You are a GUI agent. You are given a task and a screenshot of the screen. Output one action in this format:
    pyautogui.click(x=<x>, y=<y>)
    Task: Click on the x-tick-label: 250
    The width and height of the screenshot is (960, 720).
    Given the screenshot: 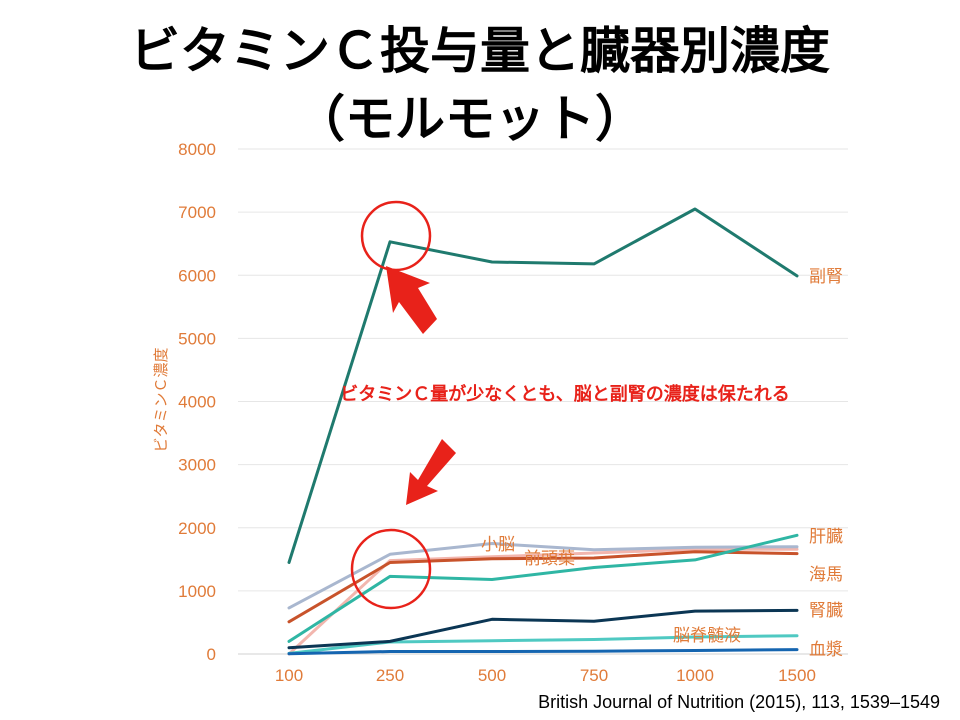 What is the action you would take?
    pyautogui.click(x=390, y=675)
    